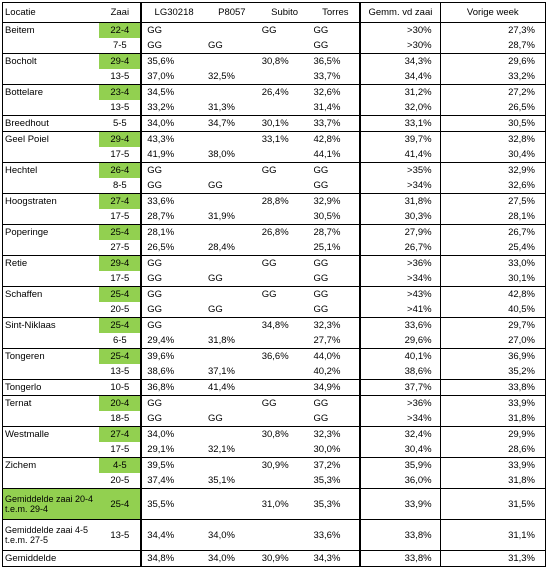  I want to click on vorige-week-cell: 33,8%, so click(492, 387).